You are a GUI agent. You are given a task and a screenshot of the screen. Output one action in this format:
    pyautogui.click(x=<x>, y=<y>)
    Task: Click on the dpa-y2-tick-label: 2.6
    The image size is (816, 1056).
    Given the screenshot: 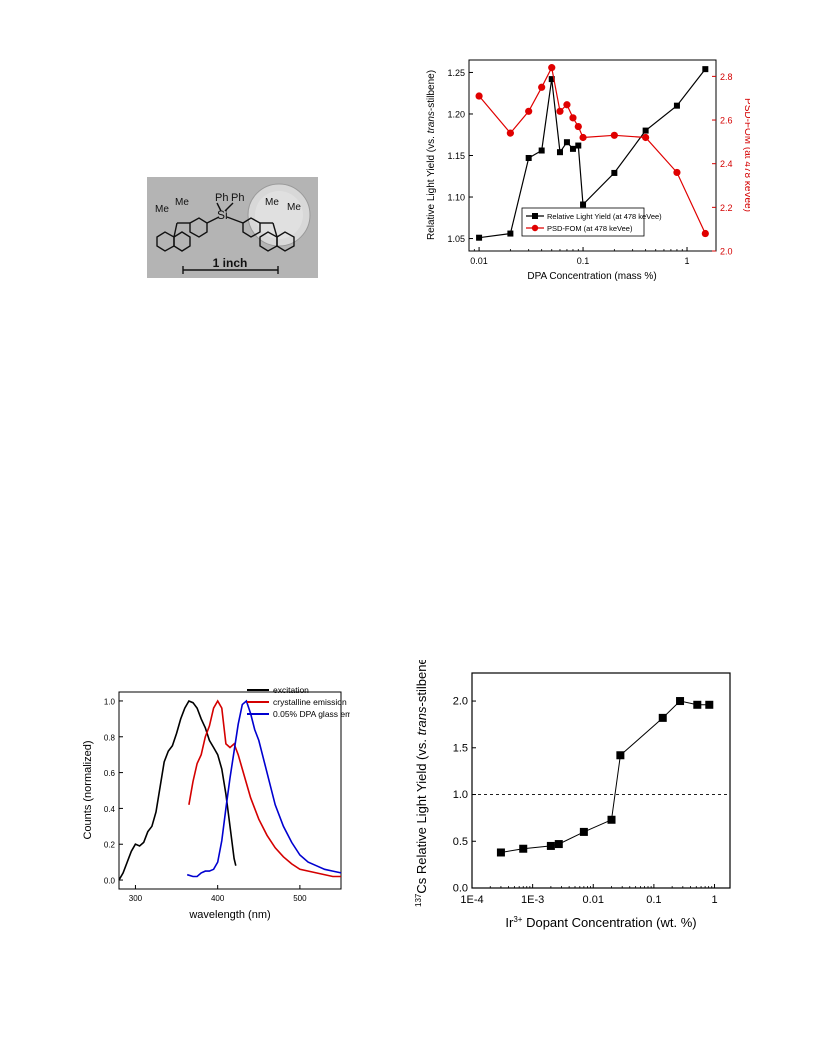 What is the action you would take?
    pyautogui.click(x=726, y=121)
    